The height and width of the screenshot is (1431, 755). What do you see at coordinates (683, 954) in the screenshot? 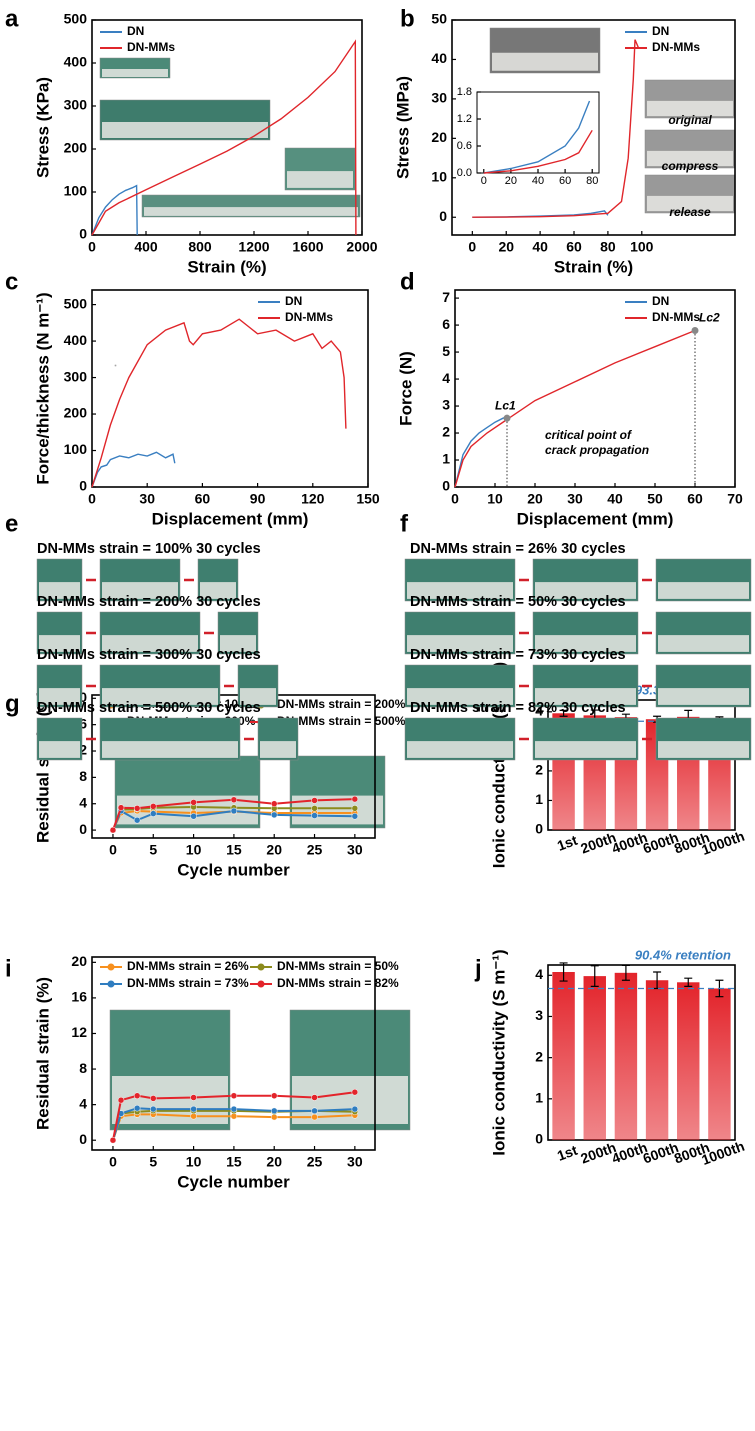
I see `annotation: 90.4% retention` at bounding box center [683, 954].